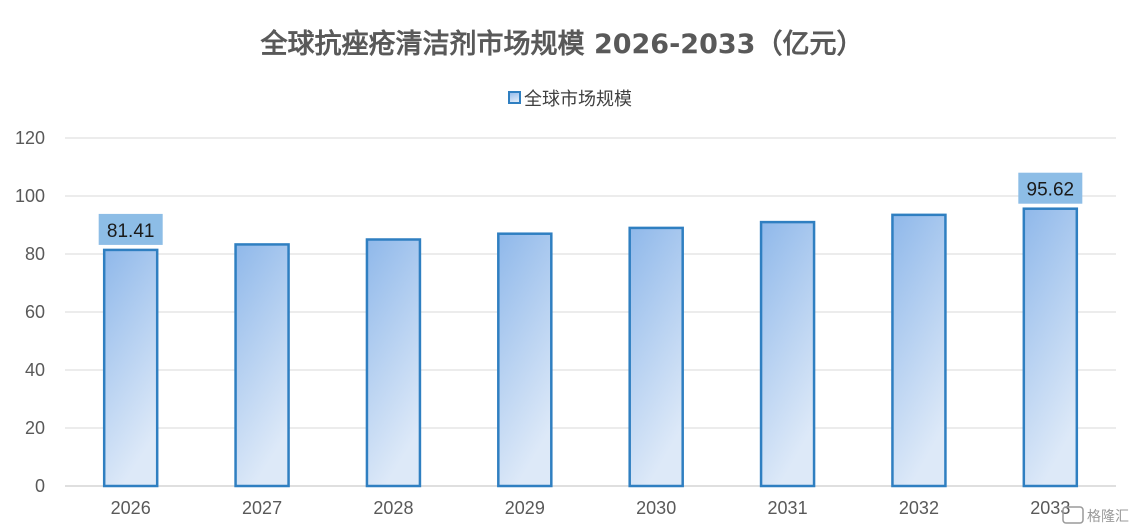 The width and height of the screenshot is (1139, 532). What do you see at coordinates (919, 508) in the screenshot?
I see `x-tick-label: 2032` at bounding box center [919, 508].